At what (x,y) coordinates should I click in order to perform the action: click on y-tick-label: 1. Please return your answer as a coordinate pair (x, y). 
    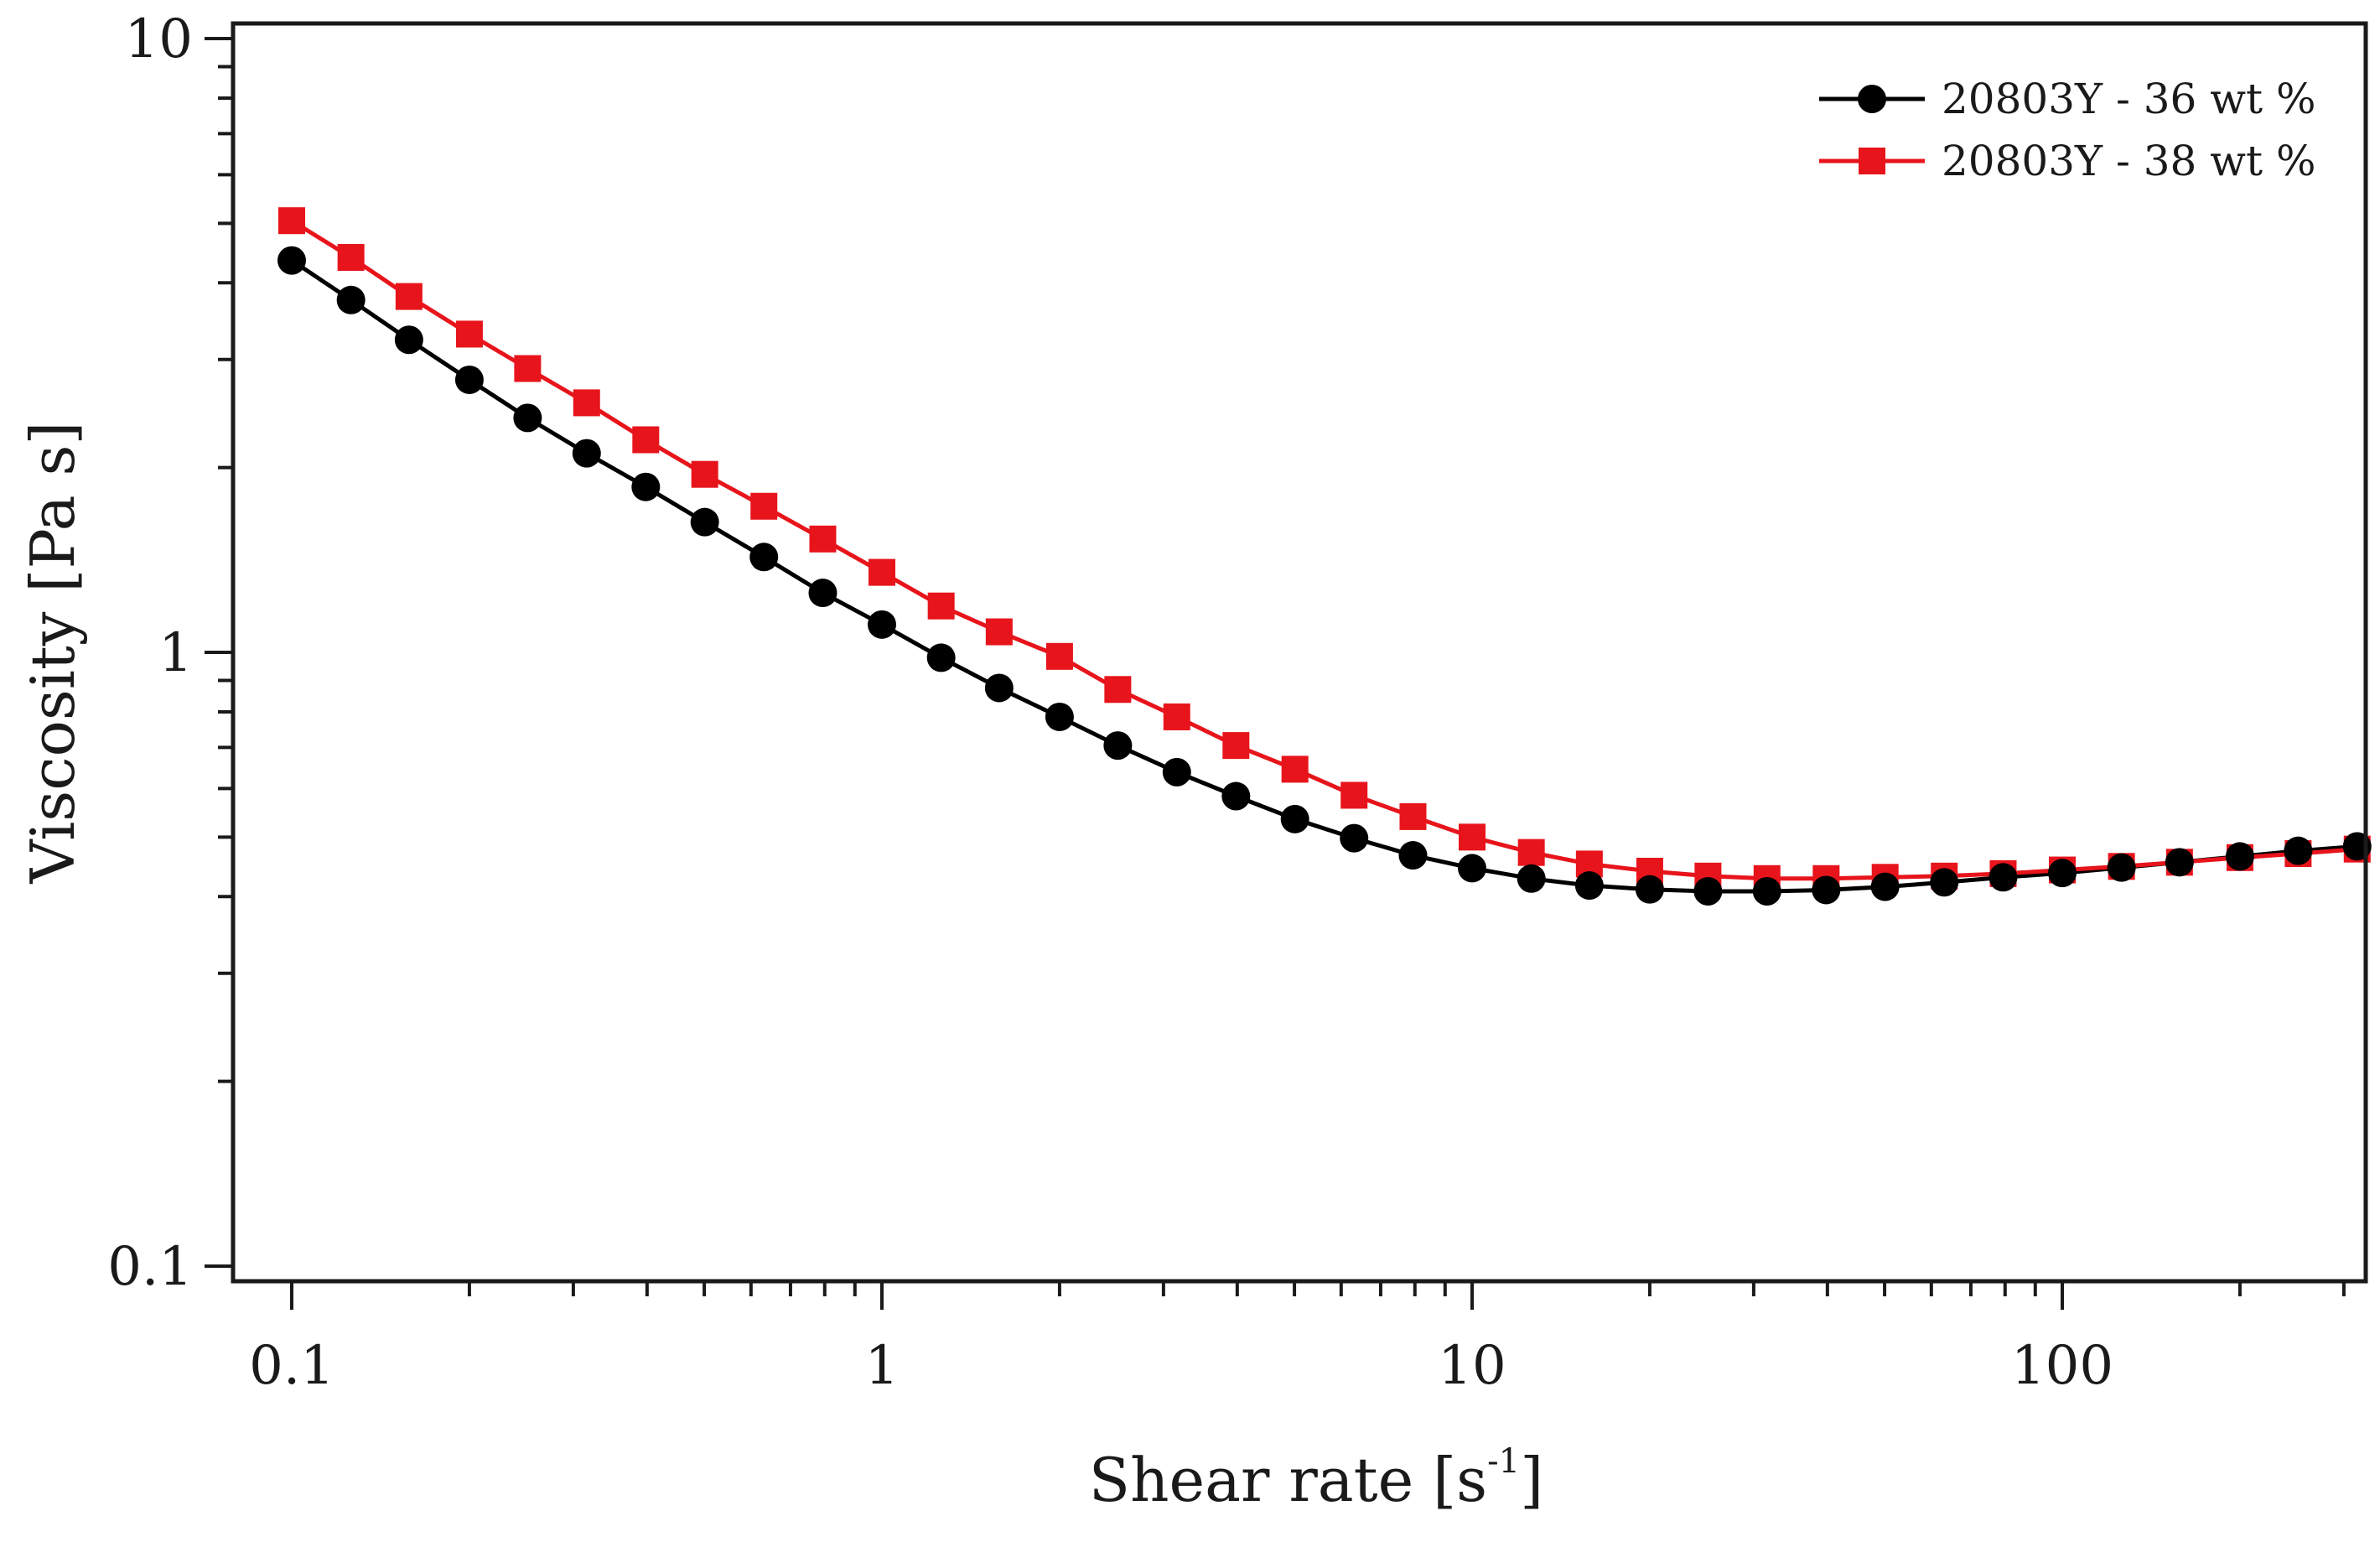
    Looking at the image, I should click on (175, 653).